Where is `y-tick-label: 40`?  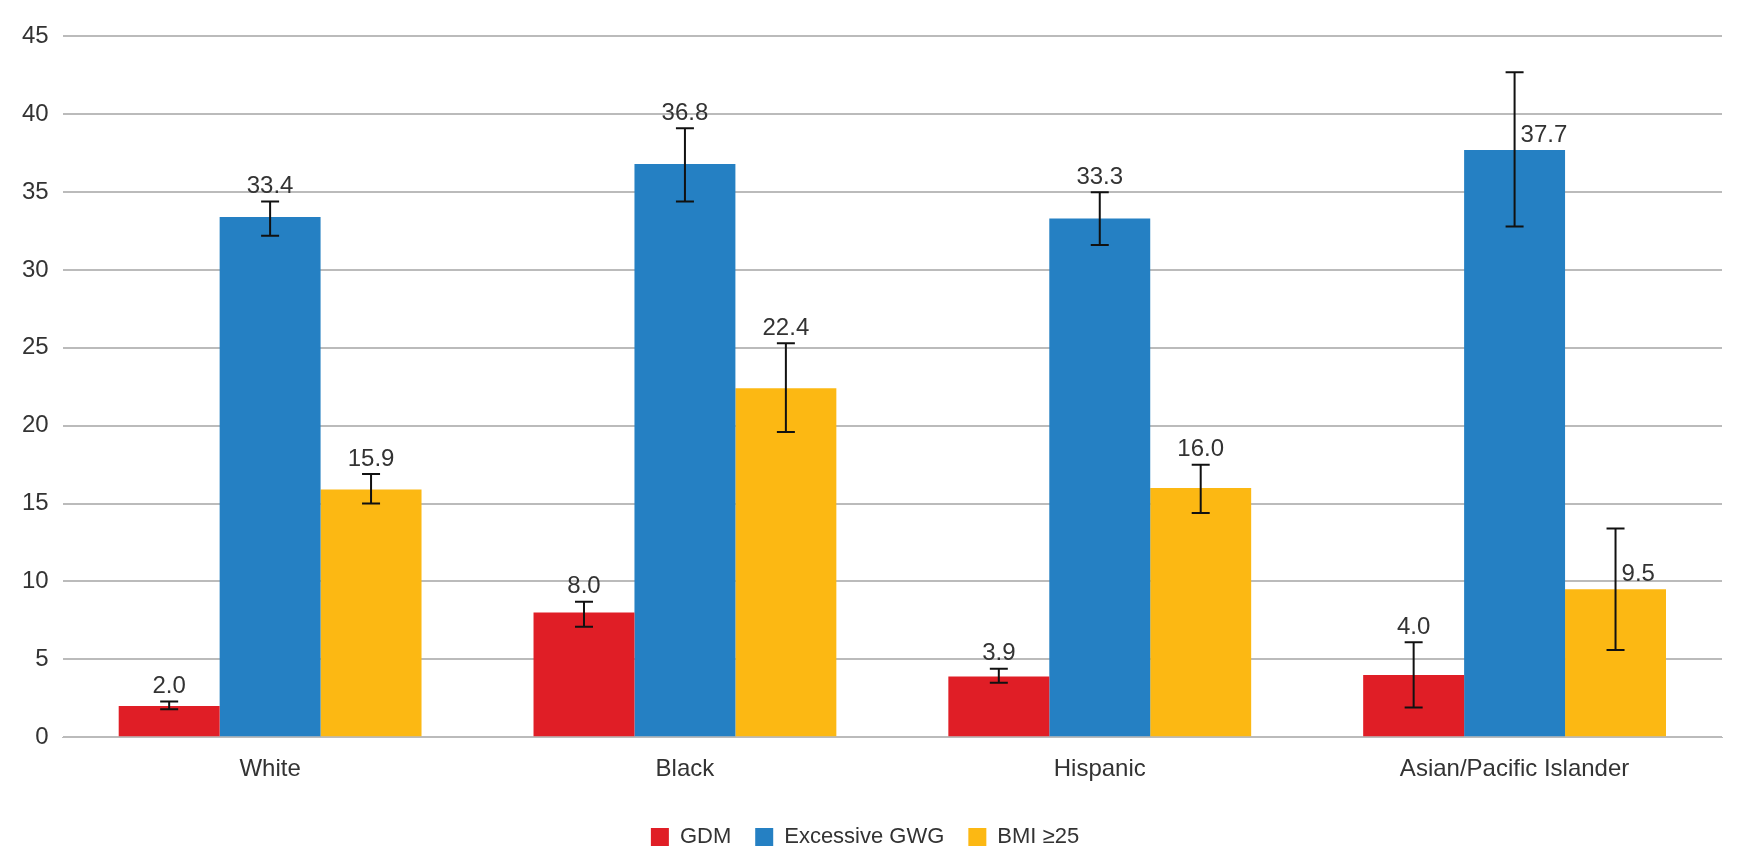
y-tick-label: 40 is located at coordinates (35, 112).